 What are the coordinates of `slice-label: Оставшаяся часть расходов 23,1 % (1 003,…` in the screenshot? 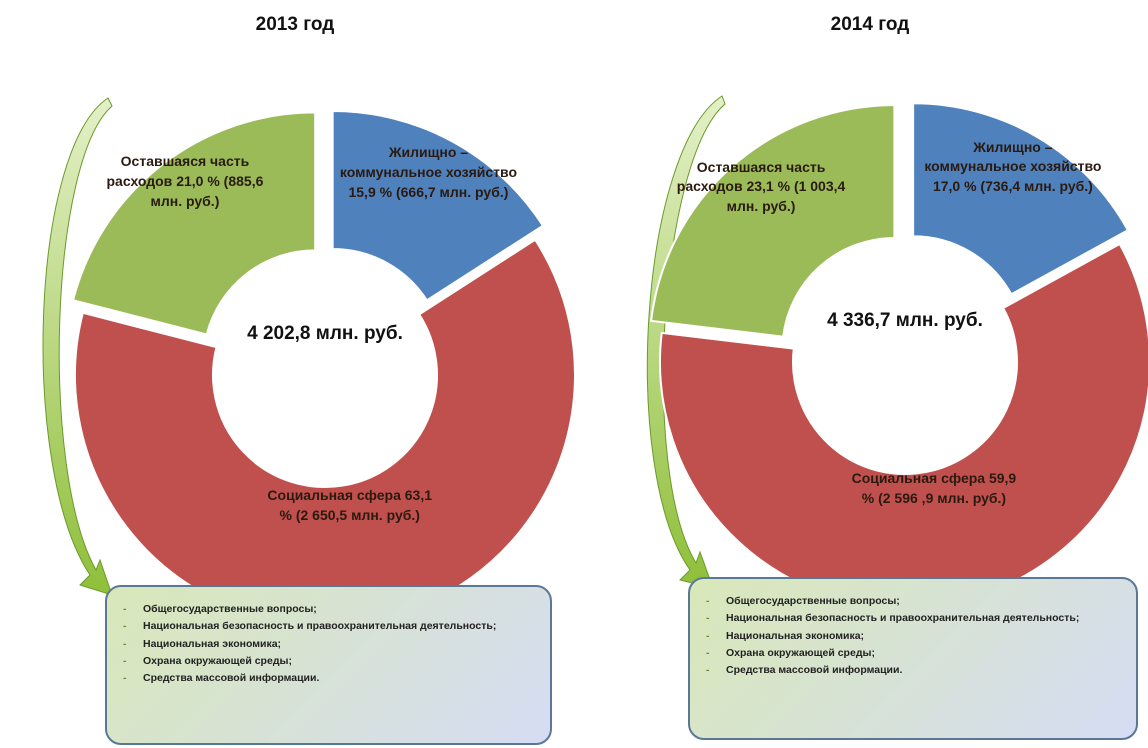 It's located at (761, 187).